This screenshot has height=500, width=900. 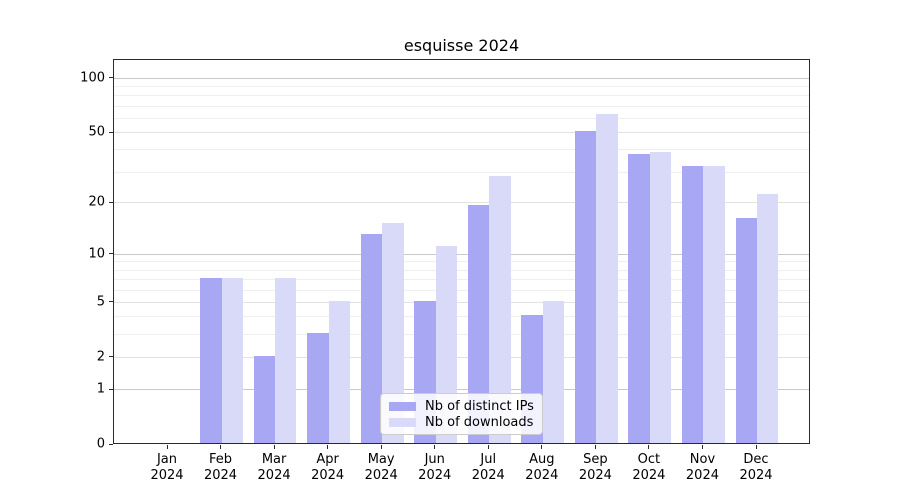 I want to click on bar-mar-distinct-ips, so click(x=264, y=399).